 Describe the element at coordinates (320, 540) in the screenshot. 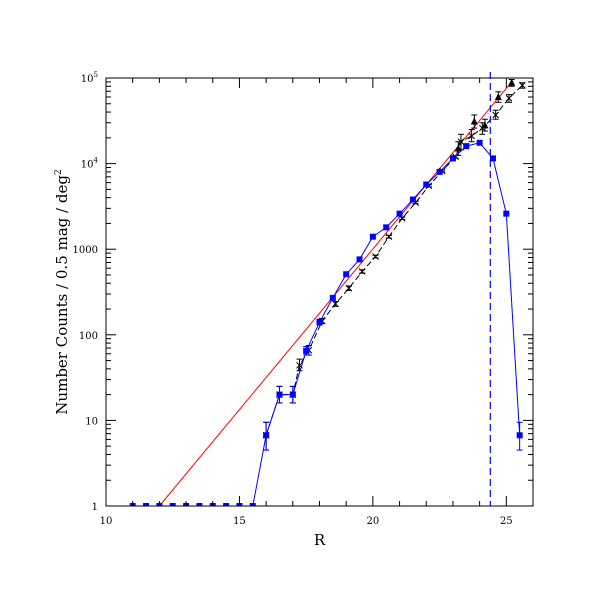

I see `x-axis-title: R` at that location.